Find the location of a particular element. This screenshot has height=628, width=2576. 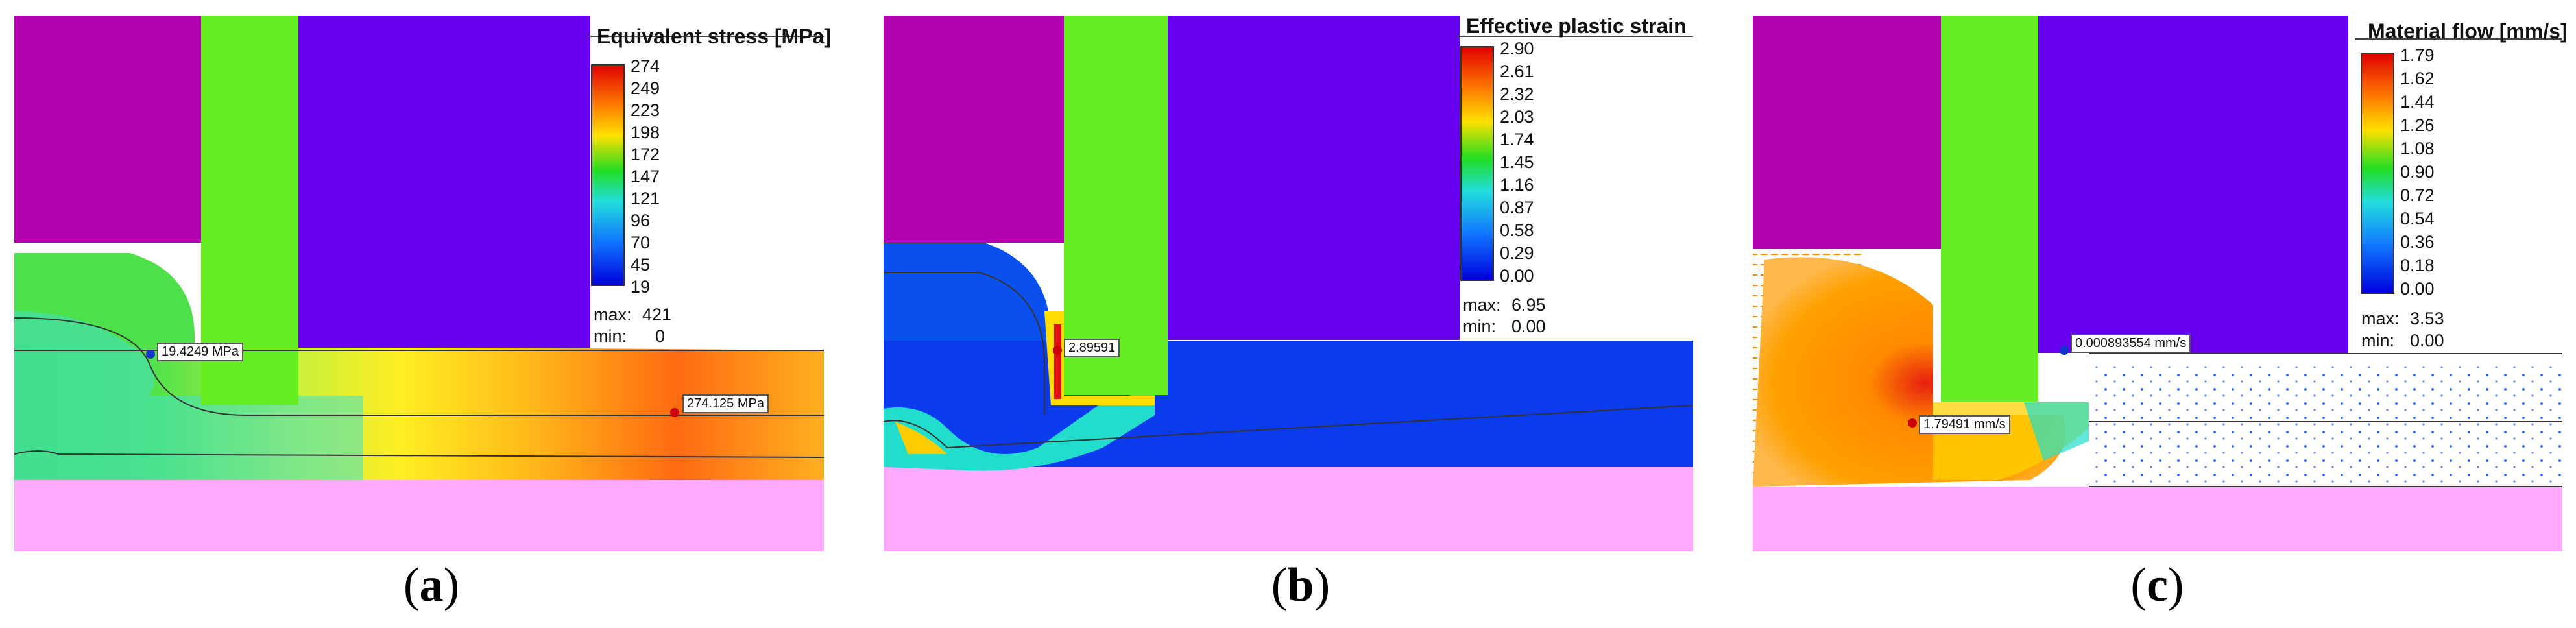

max-value: 421 is located at coordinates (657, 314).